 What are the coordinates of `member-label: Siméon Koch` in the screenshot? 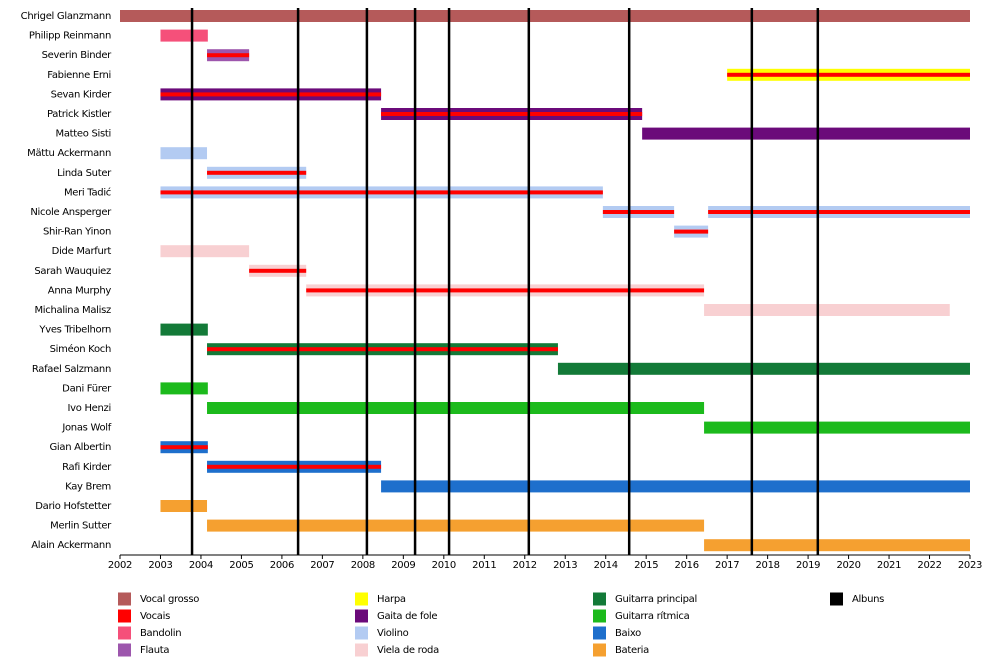 It's located at (80, 349).